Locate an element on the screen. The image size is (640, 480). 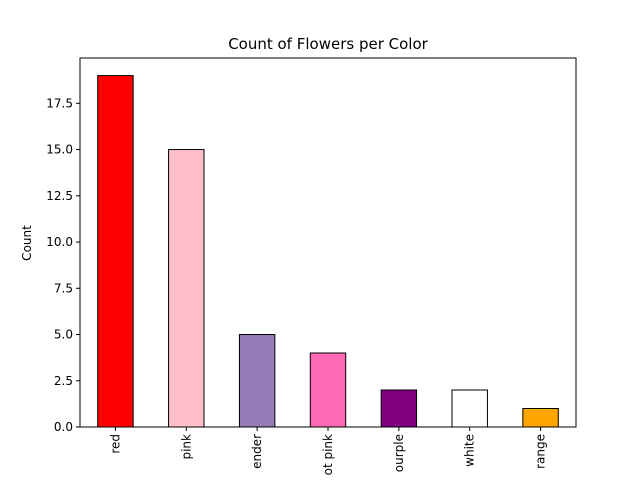
x-axis-ticks: red pink ender ot pink ourple white range is located at coordinates (328, 451).